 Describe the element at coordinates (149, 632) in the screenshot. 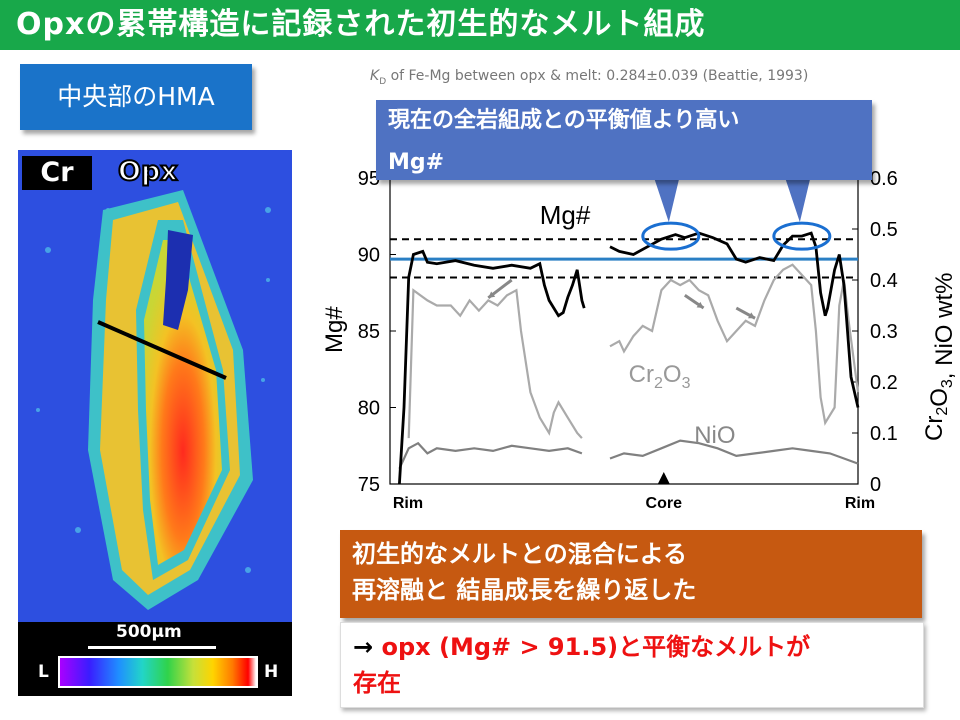

I see `scale-label: 500μm` at that location.